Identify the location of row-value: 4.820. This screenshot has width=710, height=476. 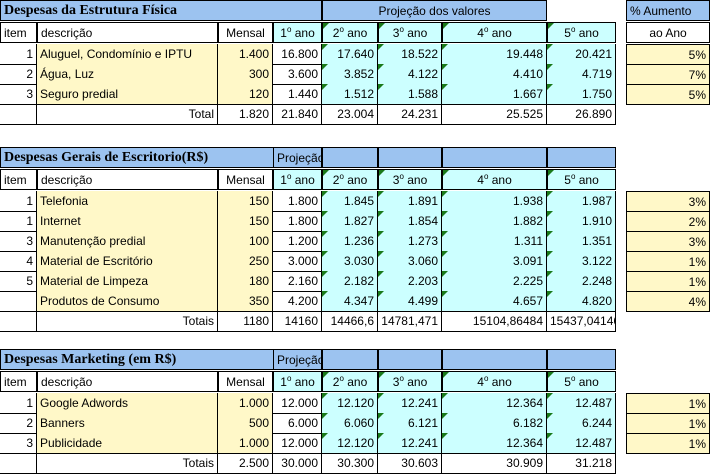
(581, 301).